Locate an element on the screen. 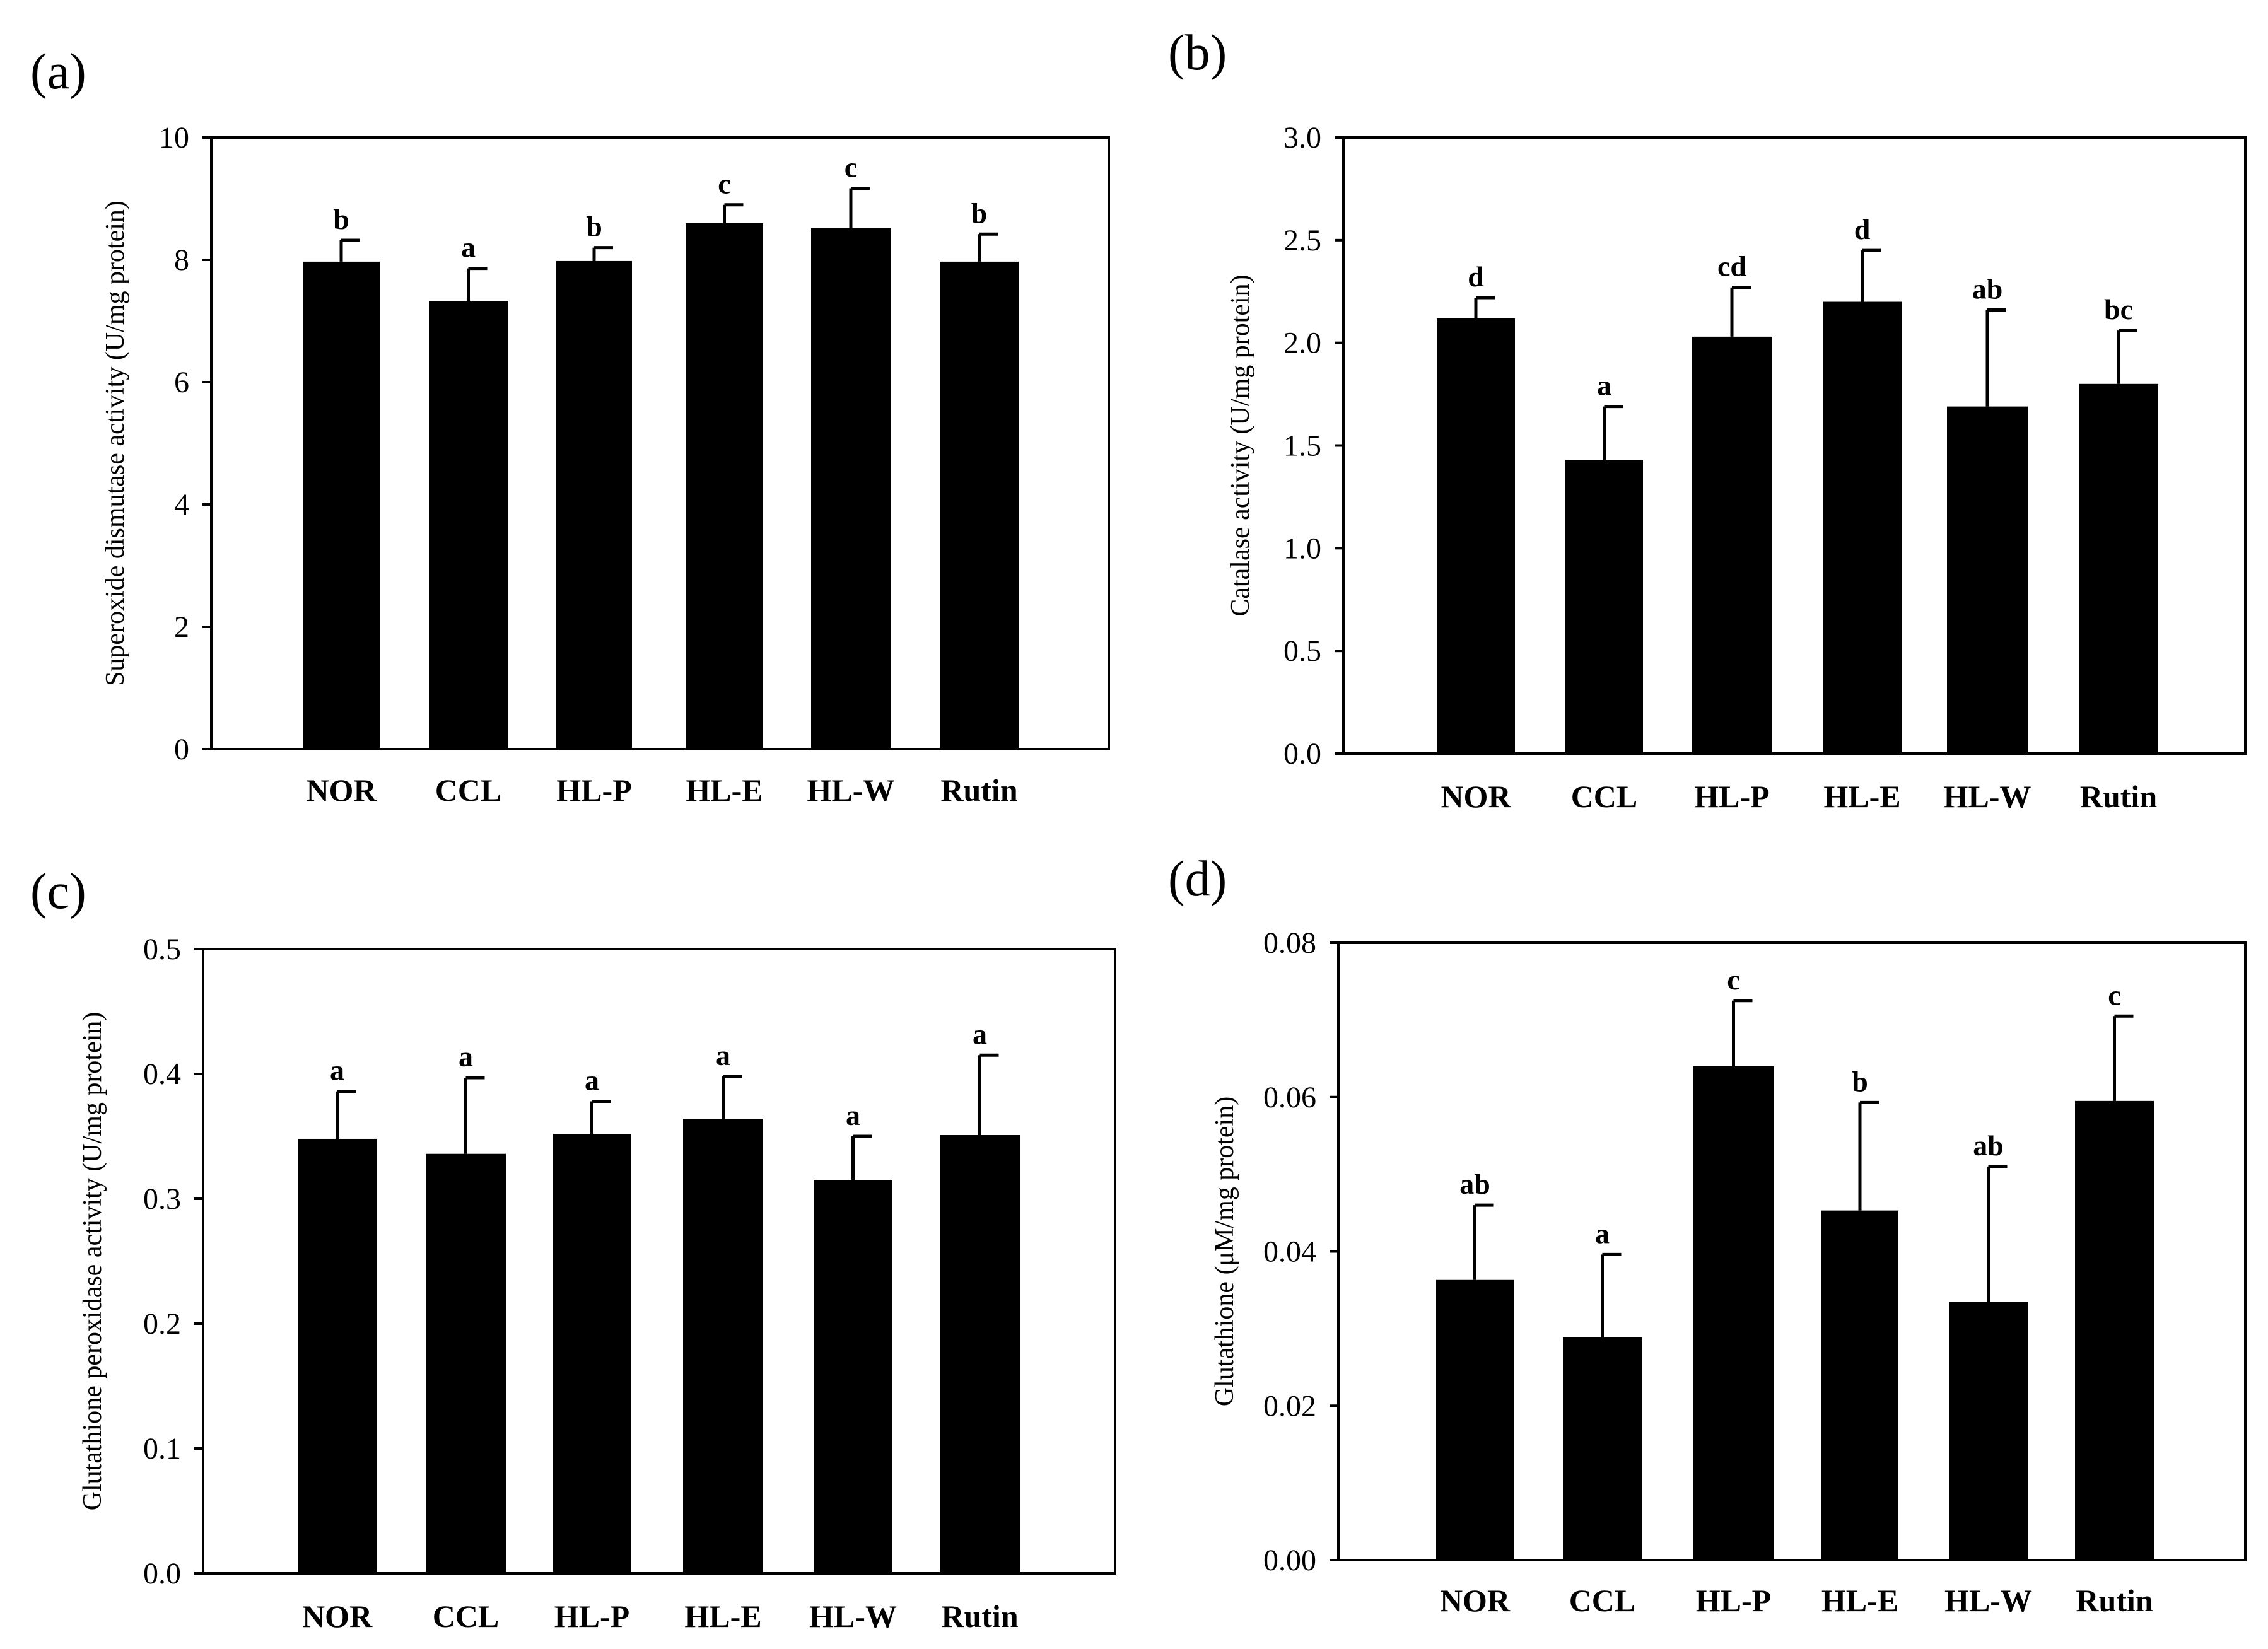 This screenshot has height=1649, width=2268. y-tick-label: 0.06 is located at coordinates (1289, 1097).